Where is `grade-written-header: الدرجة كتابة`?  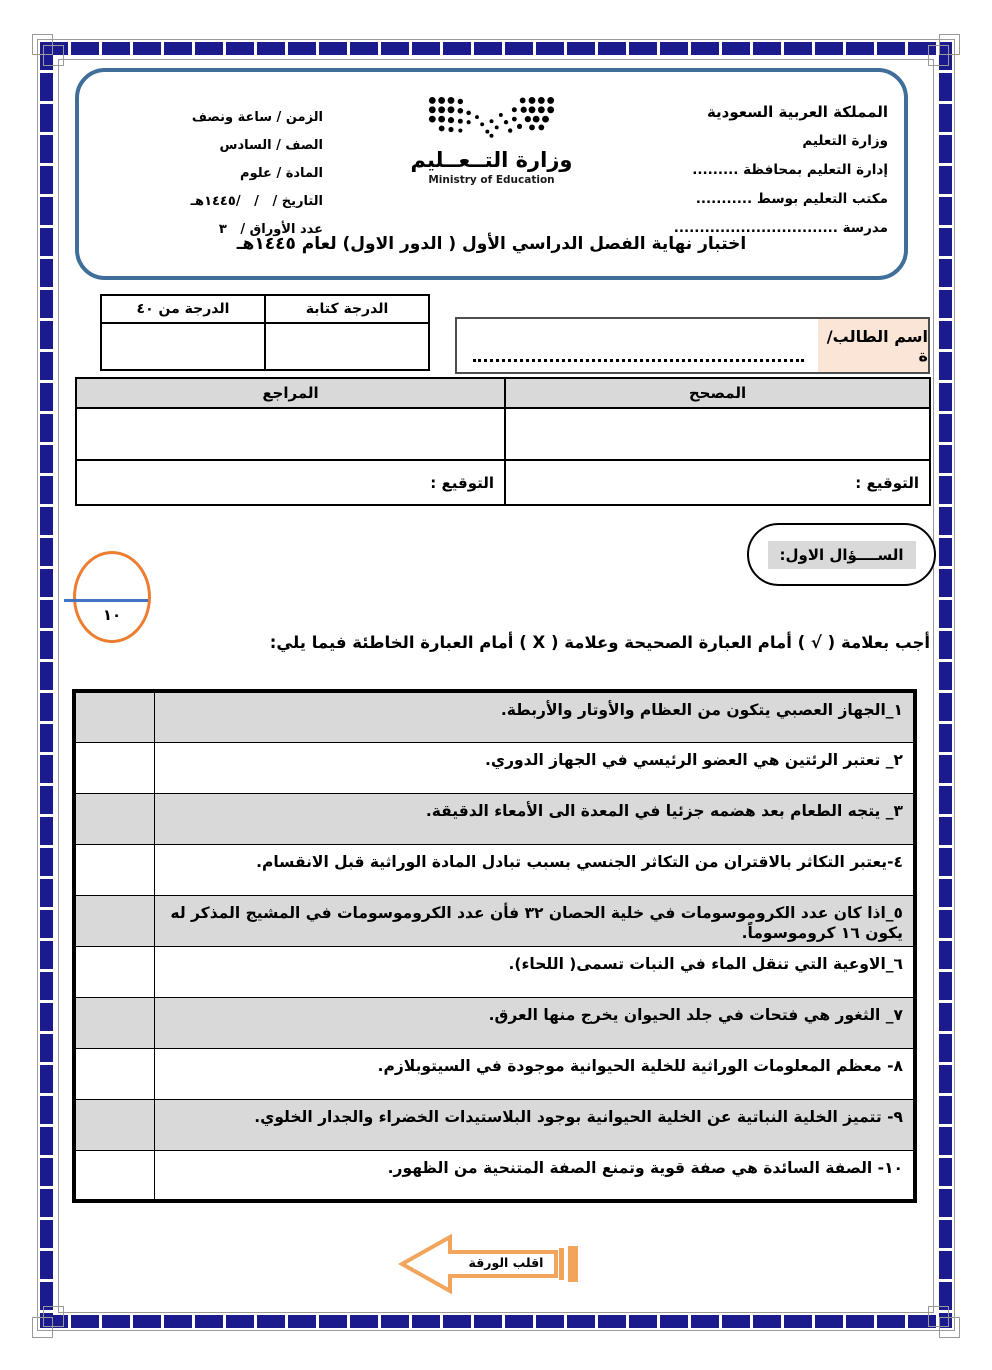 grade-written-header: الدرجة كتابة is located at coordinates (347, 309).